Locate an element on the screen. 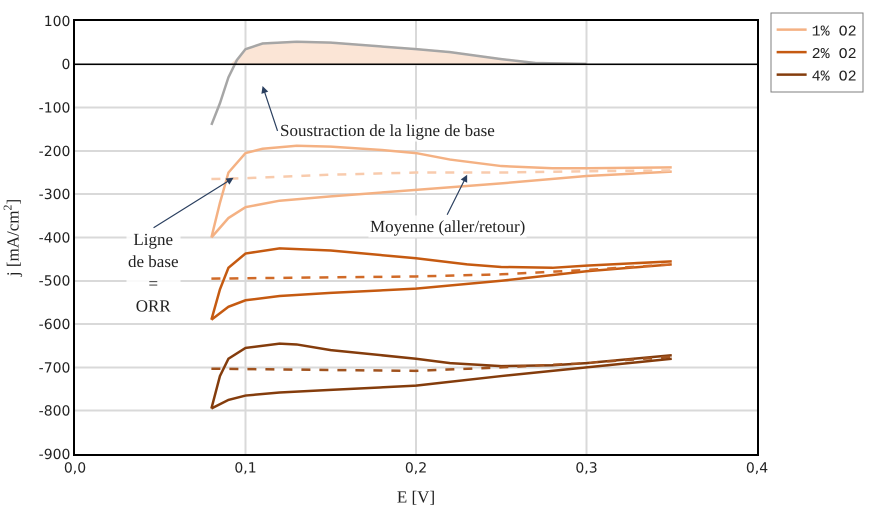 Image resolution: width=876 pixels, height=515 pixels. x-tick-label: 0,1 is located at coordinates (245, 468).